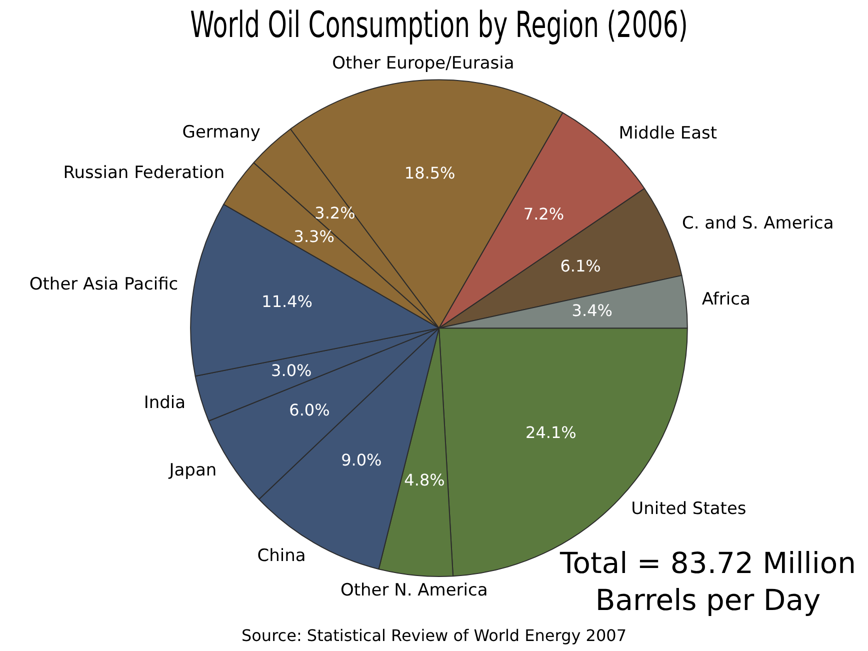  I want to click on slice-label: Middle East, so click(668, 134).